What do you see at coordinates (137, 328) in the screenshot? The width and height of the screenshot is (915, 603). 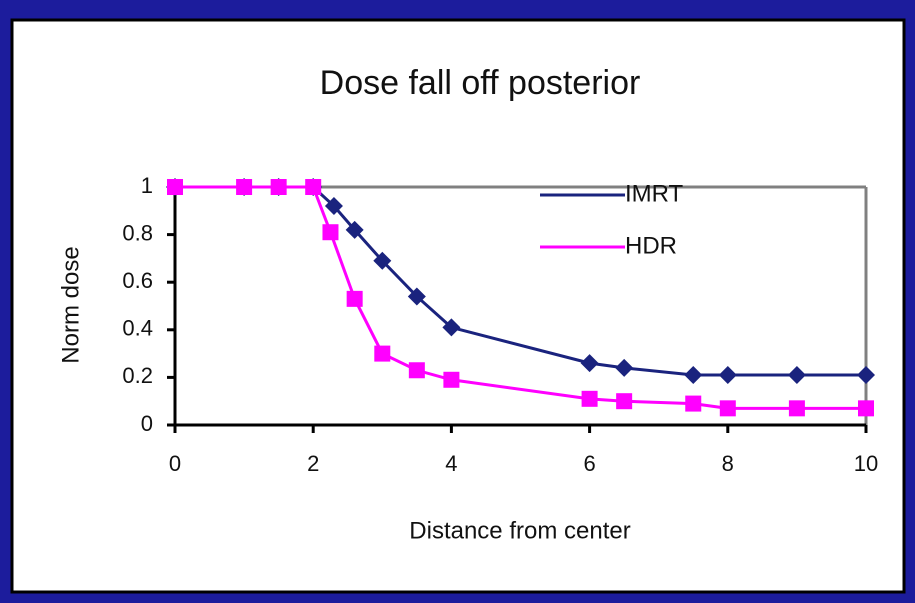 I see `y-tick-label: 0.4` at bounding box center [137, 328].